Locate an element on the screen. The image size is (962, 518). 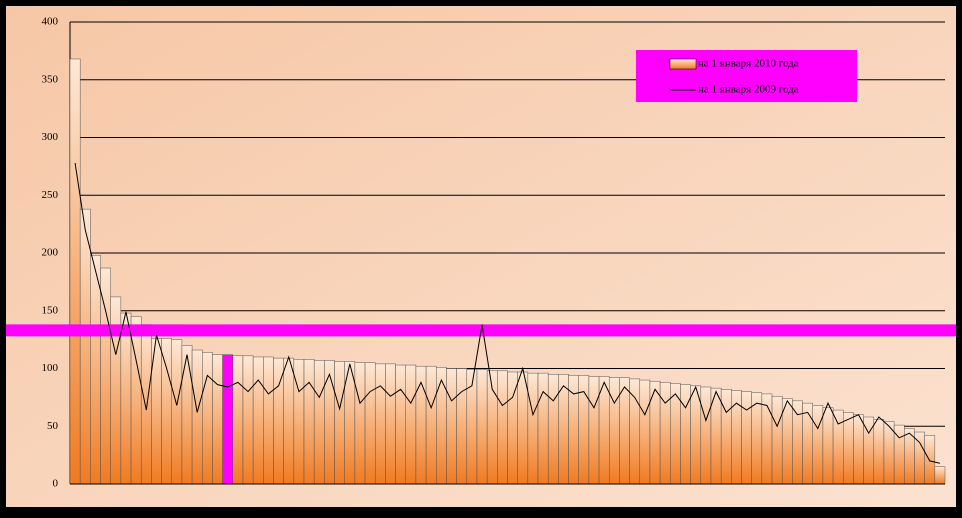
y-tick-label: 100 is located at coordinates (50, 368).